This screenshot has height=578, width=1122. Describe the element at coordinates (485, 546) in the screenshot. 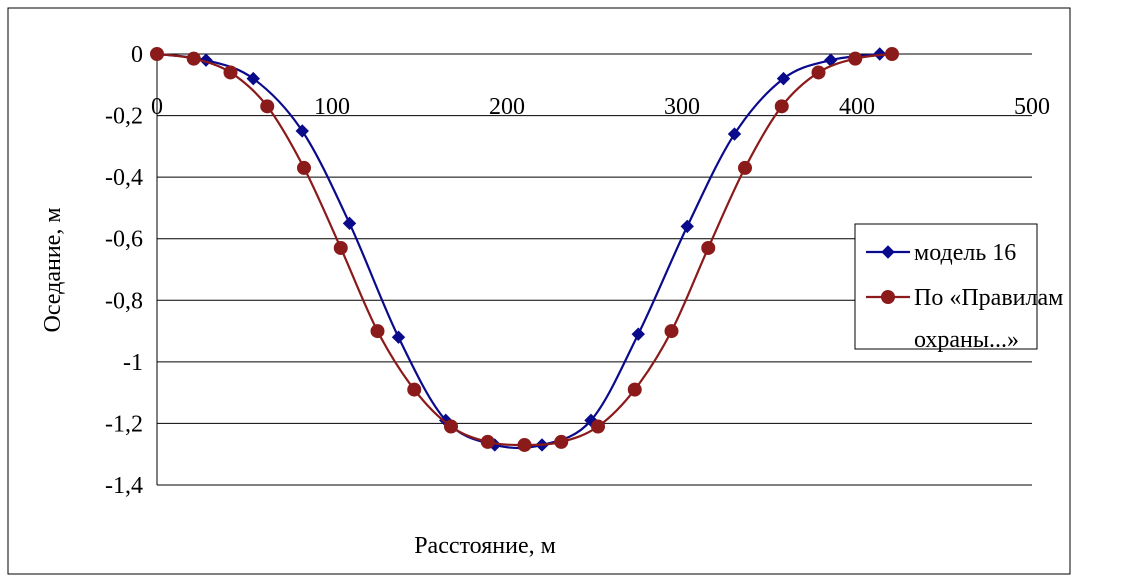

I see `x-axis-title: Расстояние, м` at that location.